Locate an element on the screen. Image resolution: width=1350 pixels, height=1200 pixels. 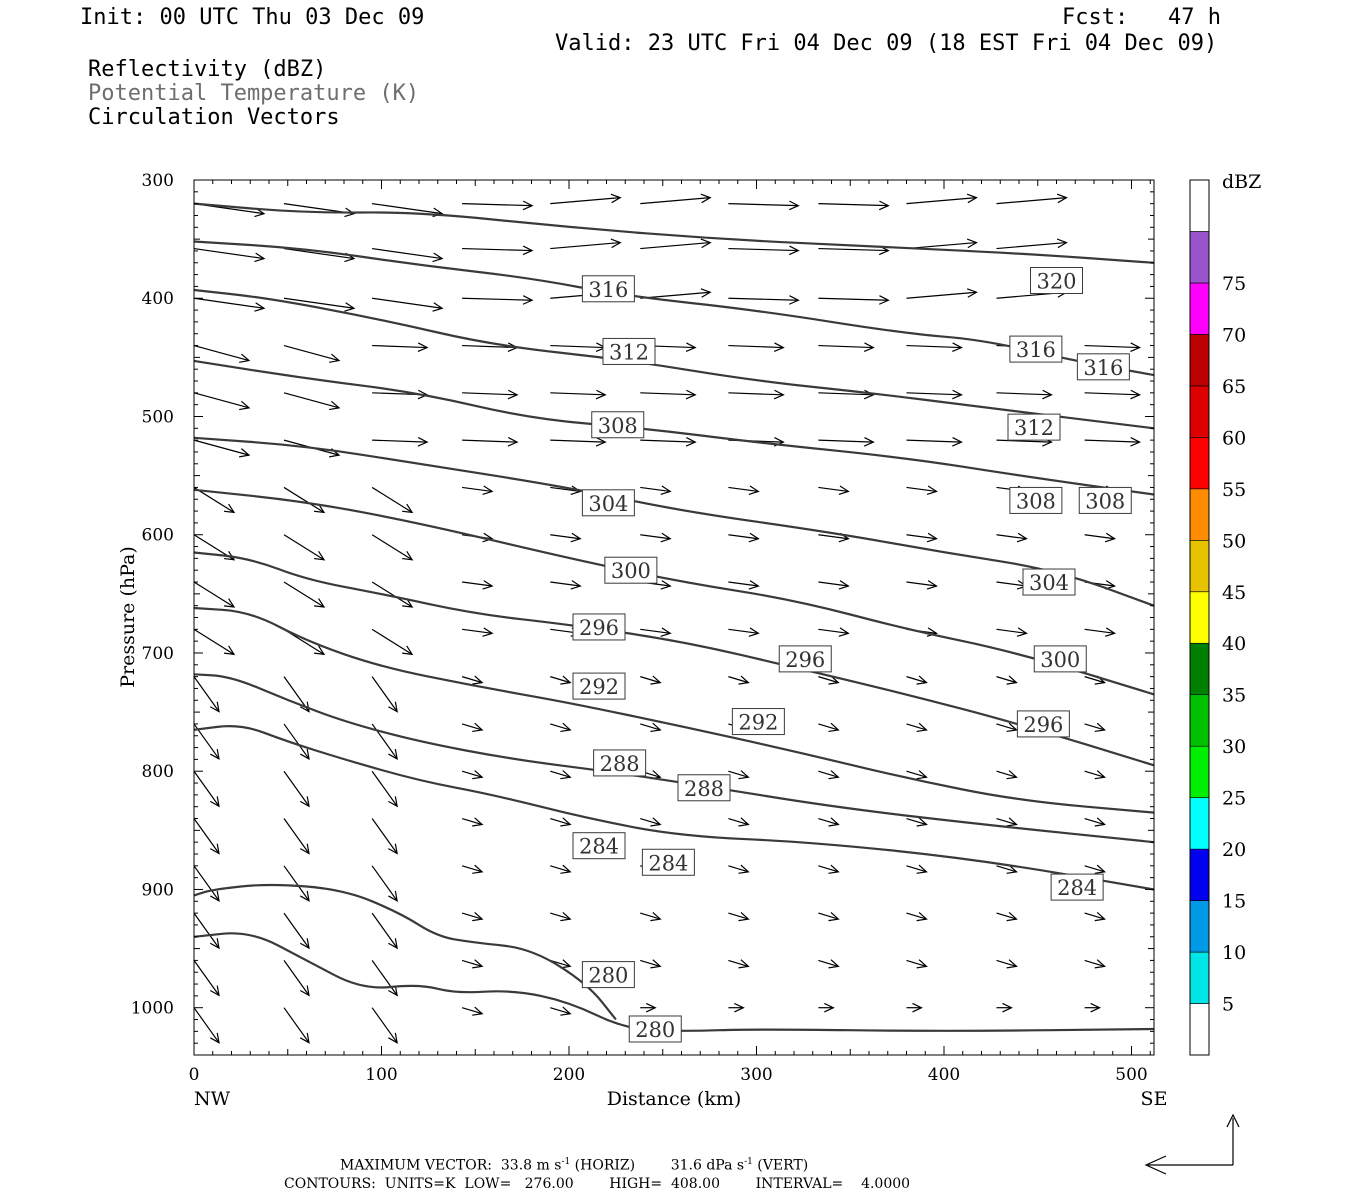
colorbar-label: 45 is located at coordinates (1234, 593).